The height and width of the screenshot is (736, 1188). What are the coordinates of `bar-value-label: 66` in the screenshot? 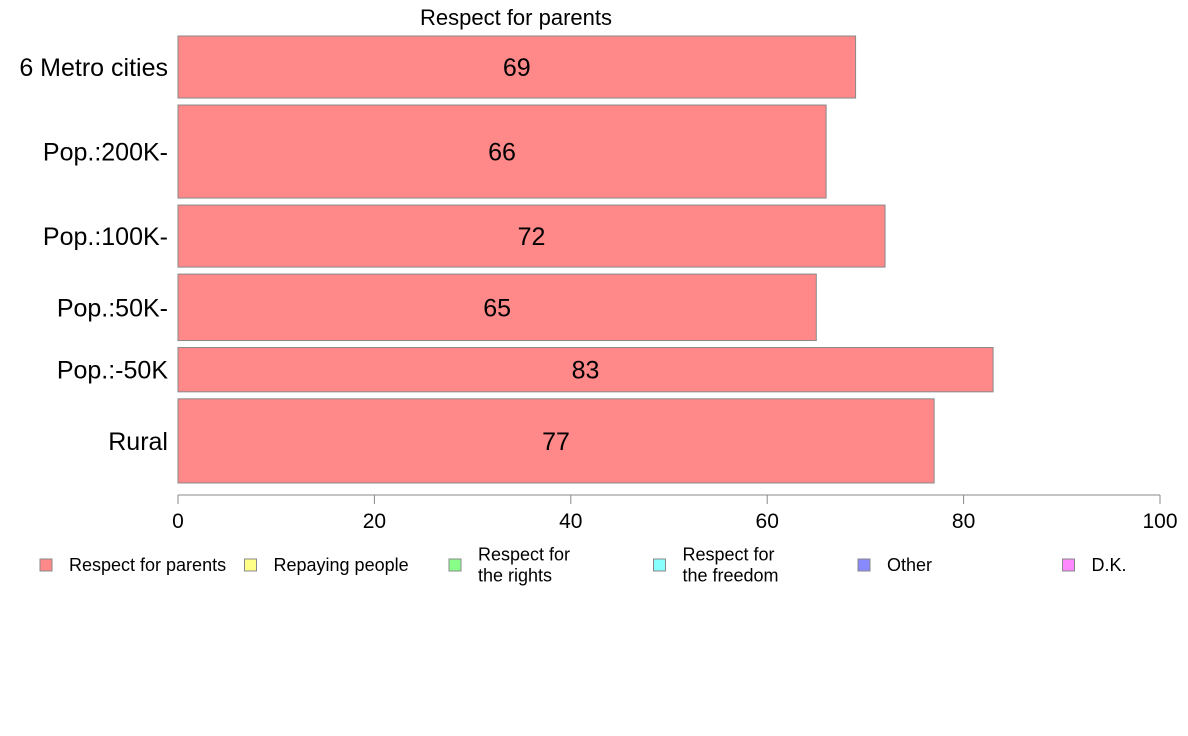 It's located at (502, 153).